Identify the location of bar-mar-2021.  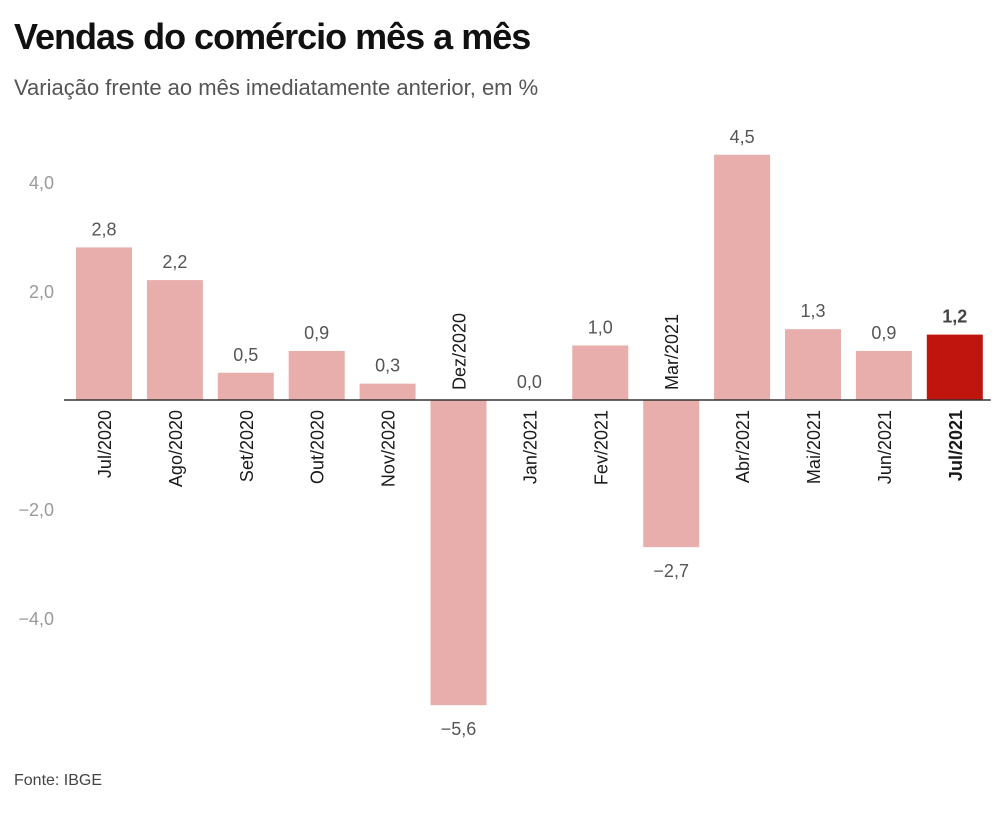
(671, 474).